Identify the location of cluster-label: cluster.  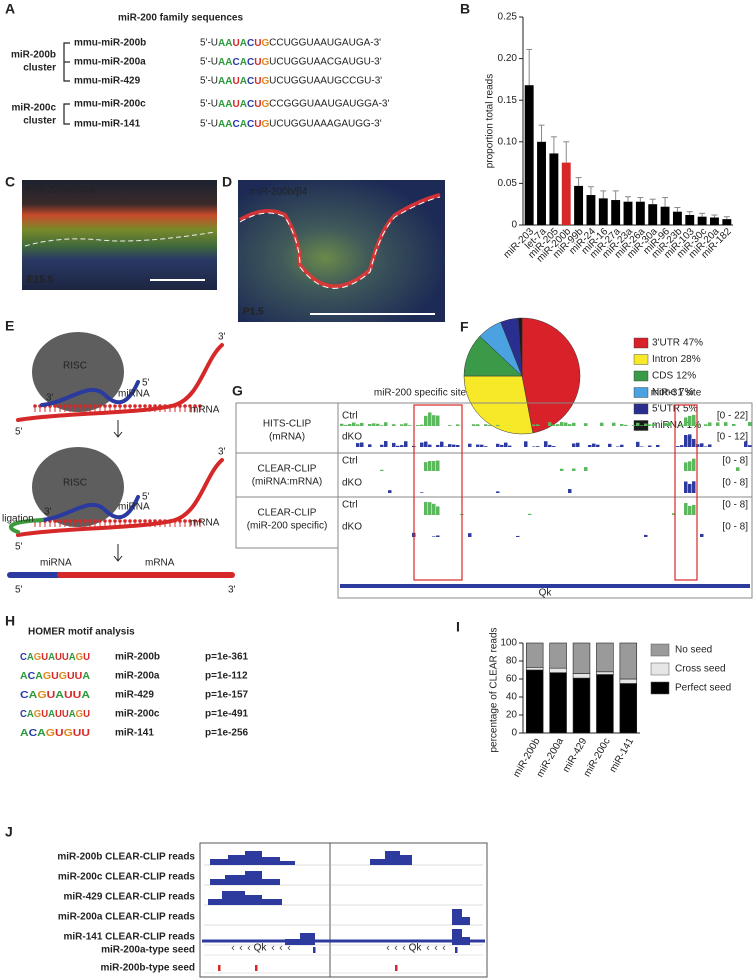
(39, 121).